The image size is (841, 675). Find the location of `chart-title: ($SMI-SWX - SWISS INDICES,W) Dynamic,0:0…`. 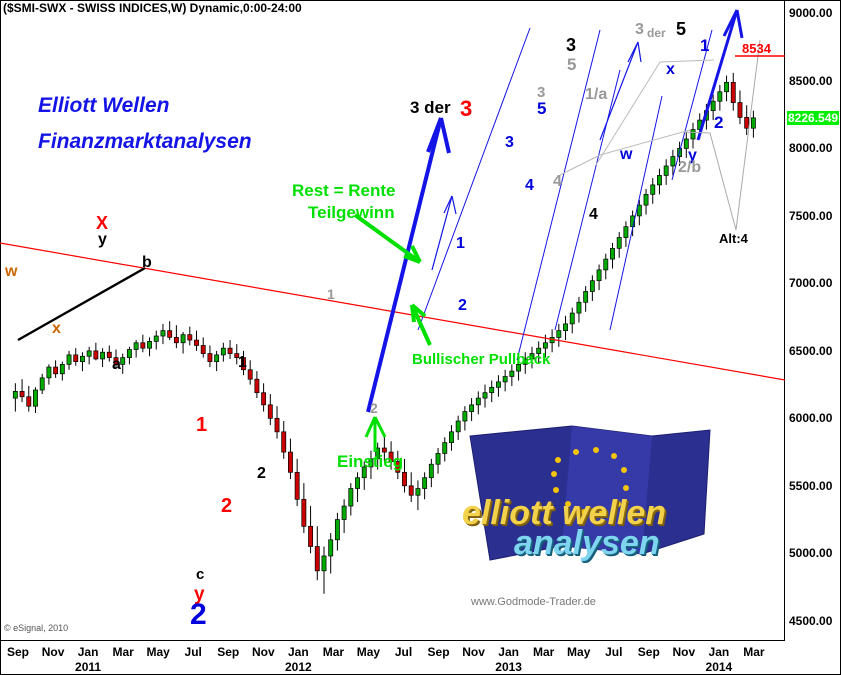

chart-title: ($SMI-SWX - SWISS INDICES,W) Dynamic,0:0… is located at coordinates (152, 8).